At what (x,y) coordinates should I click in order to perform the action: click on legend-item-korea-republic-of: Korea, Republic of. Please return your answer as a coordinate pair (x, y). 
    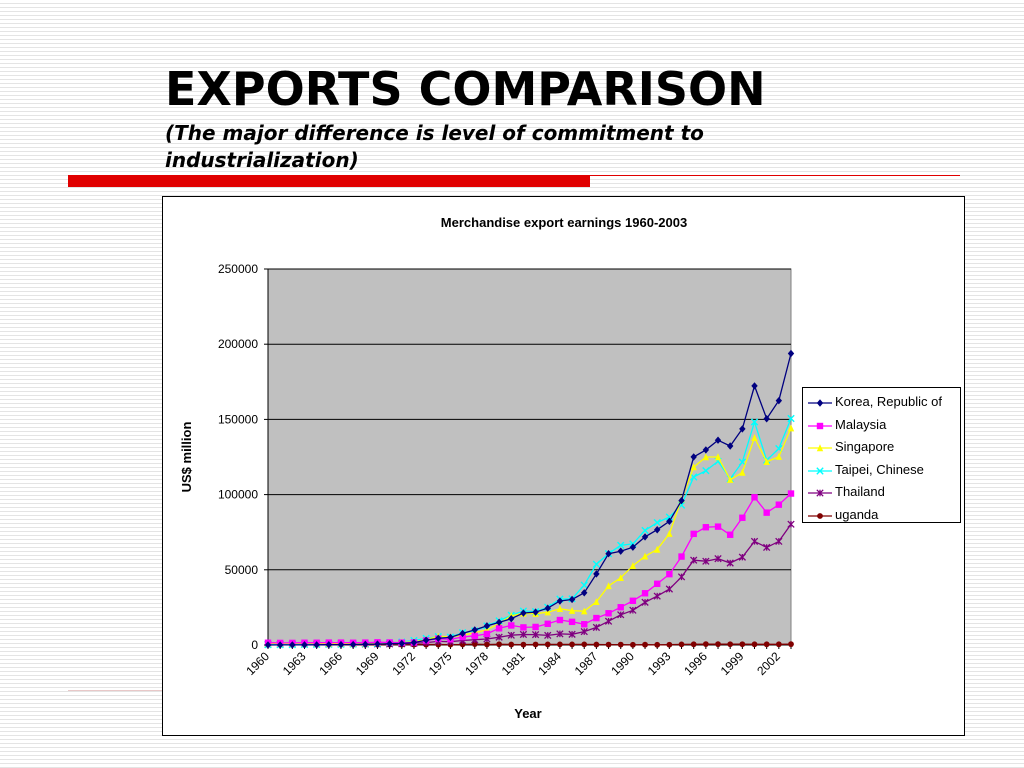
    Looking at the image, I should click on (883, 403).